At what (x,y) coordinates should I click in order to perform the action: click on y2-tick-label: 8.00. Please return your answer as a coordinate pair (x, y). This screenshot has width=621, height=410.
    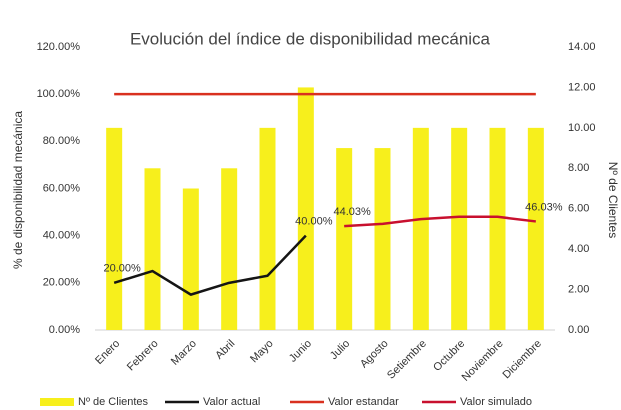
    Looking at the image, I should click on (578, 168).